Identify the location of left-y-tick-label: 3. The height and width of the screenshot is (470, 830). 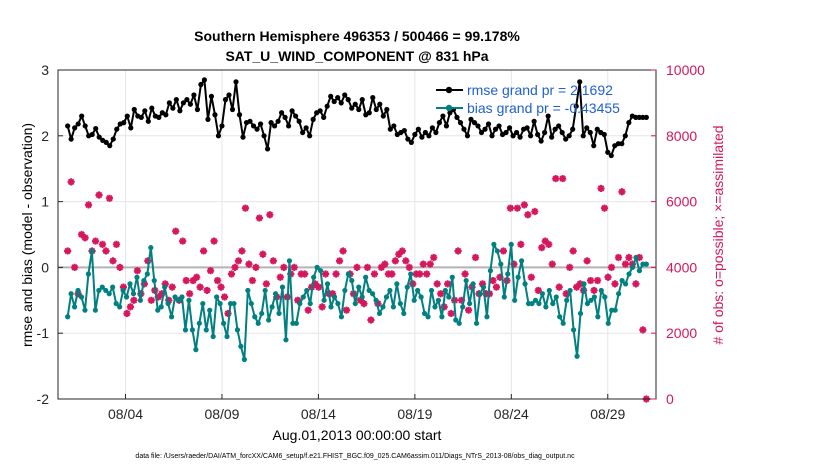
(45, 70).